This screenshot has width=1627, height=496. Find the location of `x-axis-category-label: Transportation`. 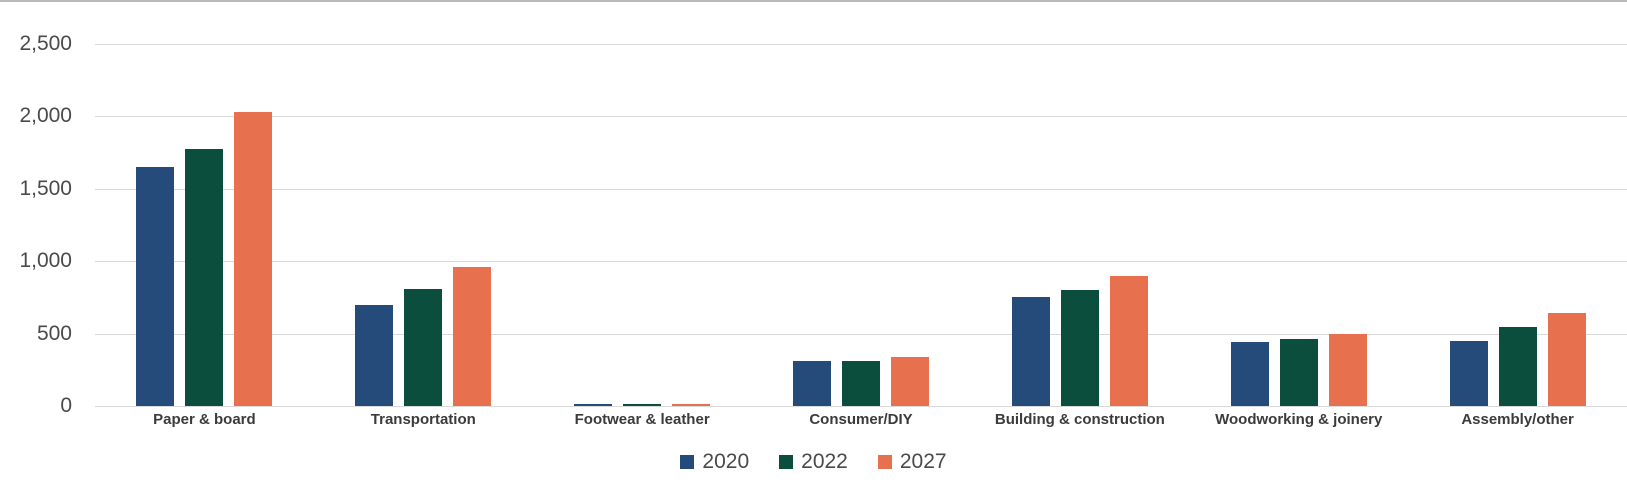

x-axis-category-label: Transportation is located at coordinates (423, 419).